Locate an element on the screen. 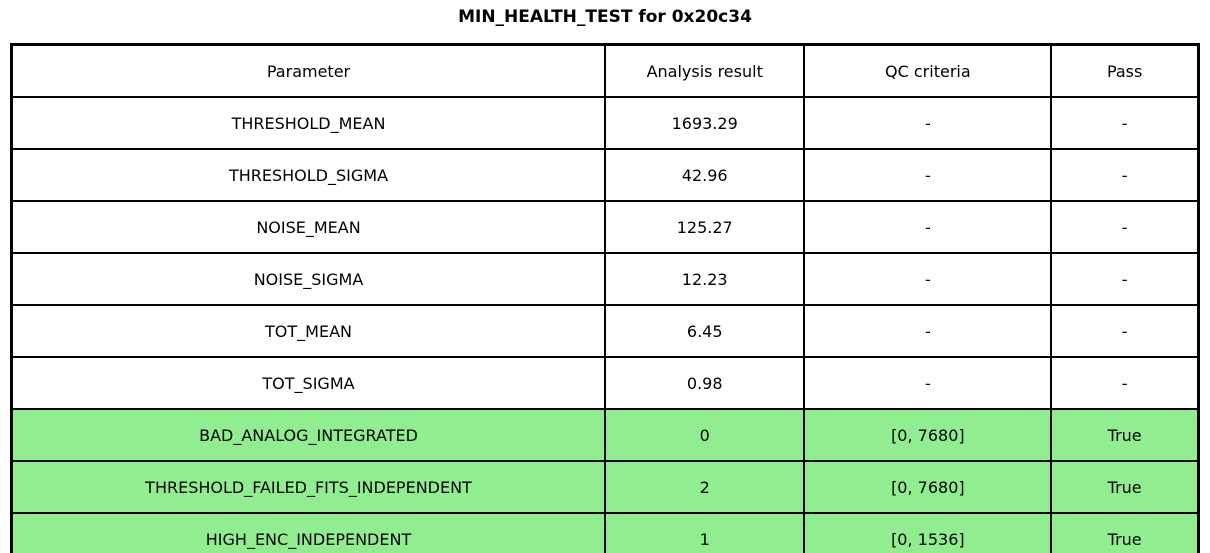 This screenshot has height=553, width=1210. table-row: NOISE_MEAN 125.27- - is located at coordinates (605, 227).